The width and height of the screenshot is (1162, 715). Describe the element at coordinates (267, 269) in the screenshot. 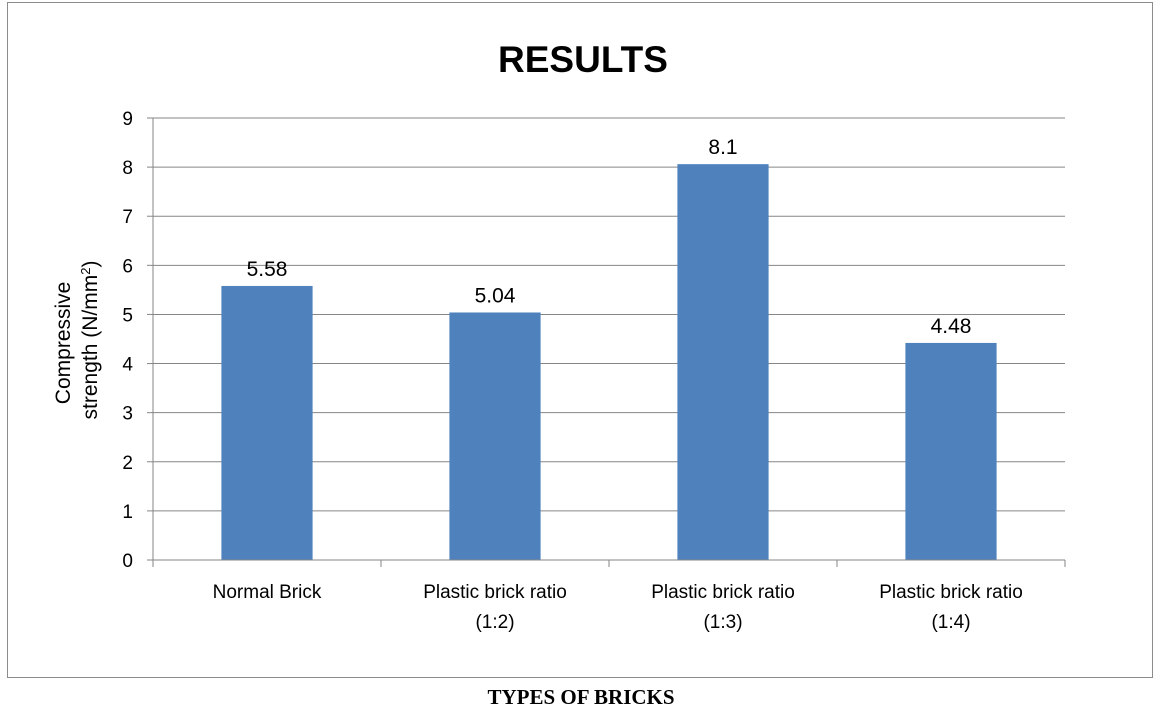

I see `data-label: 5.58` at that location.